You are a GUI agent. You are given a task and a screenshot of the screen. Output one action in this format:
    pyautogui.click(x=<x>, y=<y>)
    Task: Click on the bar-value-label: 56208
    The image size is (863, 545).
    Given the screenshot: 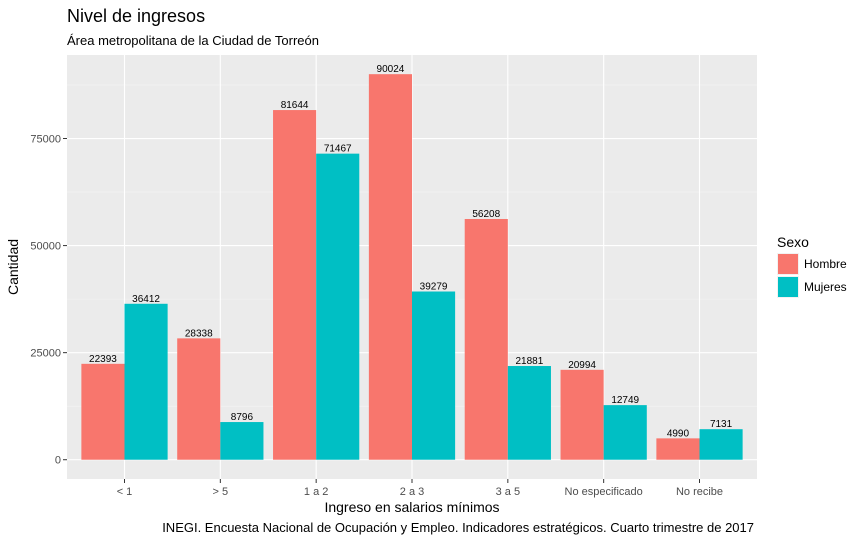 What is the action you would take?
    pyautogui.click(x=486, y=214)
    